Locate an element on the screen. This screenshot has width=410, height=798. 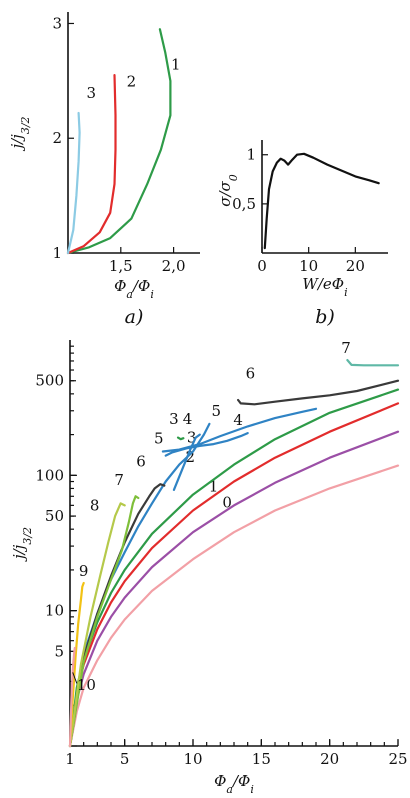
panel-b-x-tick-label: 0 is located at coordinates (262, 266).